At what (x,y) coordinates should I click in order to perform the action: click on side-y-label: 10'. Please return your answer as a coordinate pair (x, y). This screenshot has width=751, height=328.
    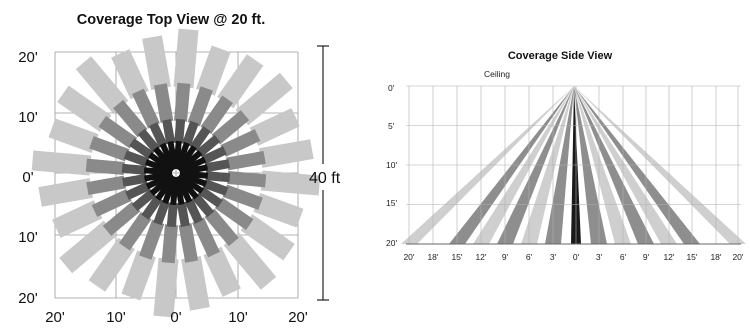
    Looking at the image, I should click on (391, 165).